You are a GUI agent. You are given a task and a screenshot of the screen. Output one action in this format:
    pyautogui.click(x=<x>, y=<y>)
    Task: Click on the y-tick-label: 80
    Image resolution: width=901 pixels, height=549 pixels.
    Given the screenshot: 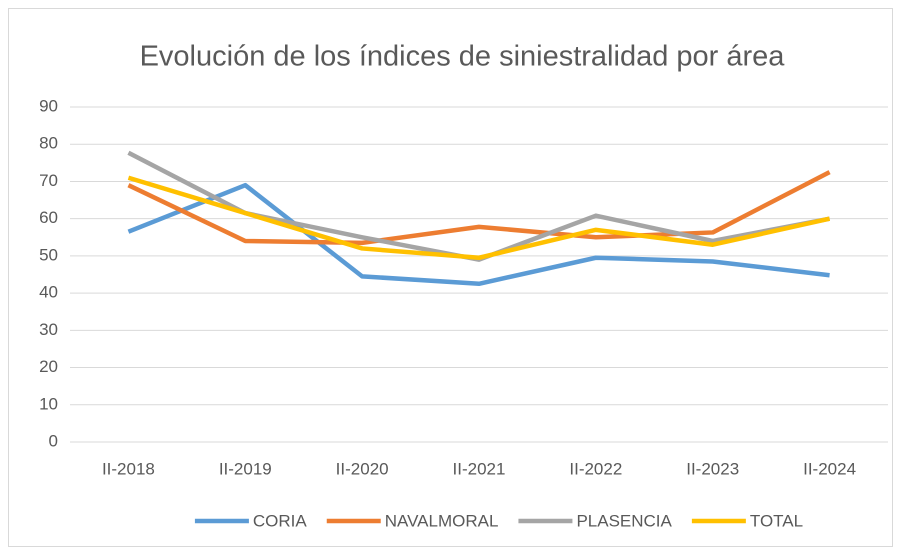 What is the action you would take?
    pyautogui.click(x=48, y=143)
    